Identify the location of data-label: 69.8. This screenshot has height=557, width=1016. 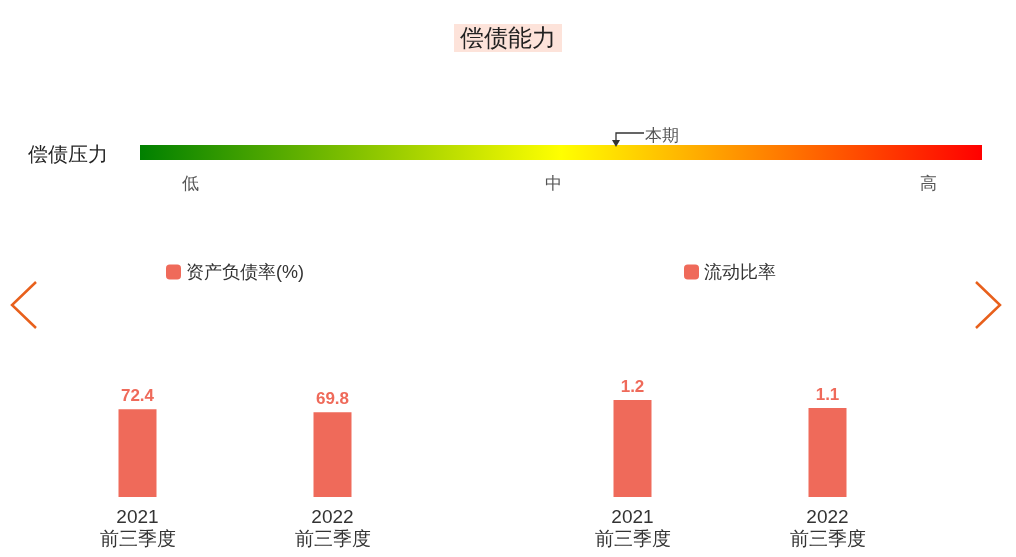
(332, 399).